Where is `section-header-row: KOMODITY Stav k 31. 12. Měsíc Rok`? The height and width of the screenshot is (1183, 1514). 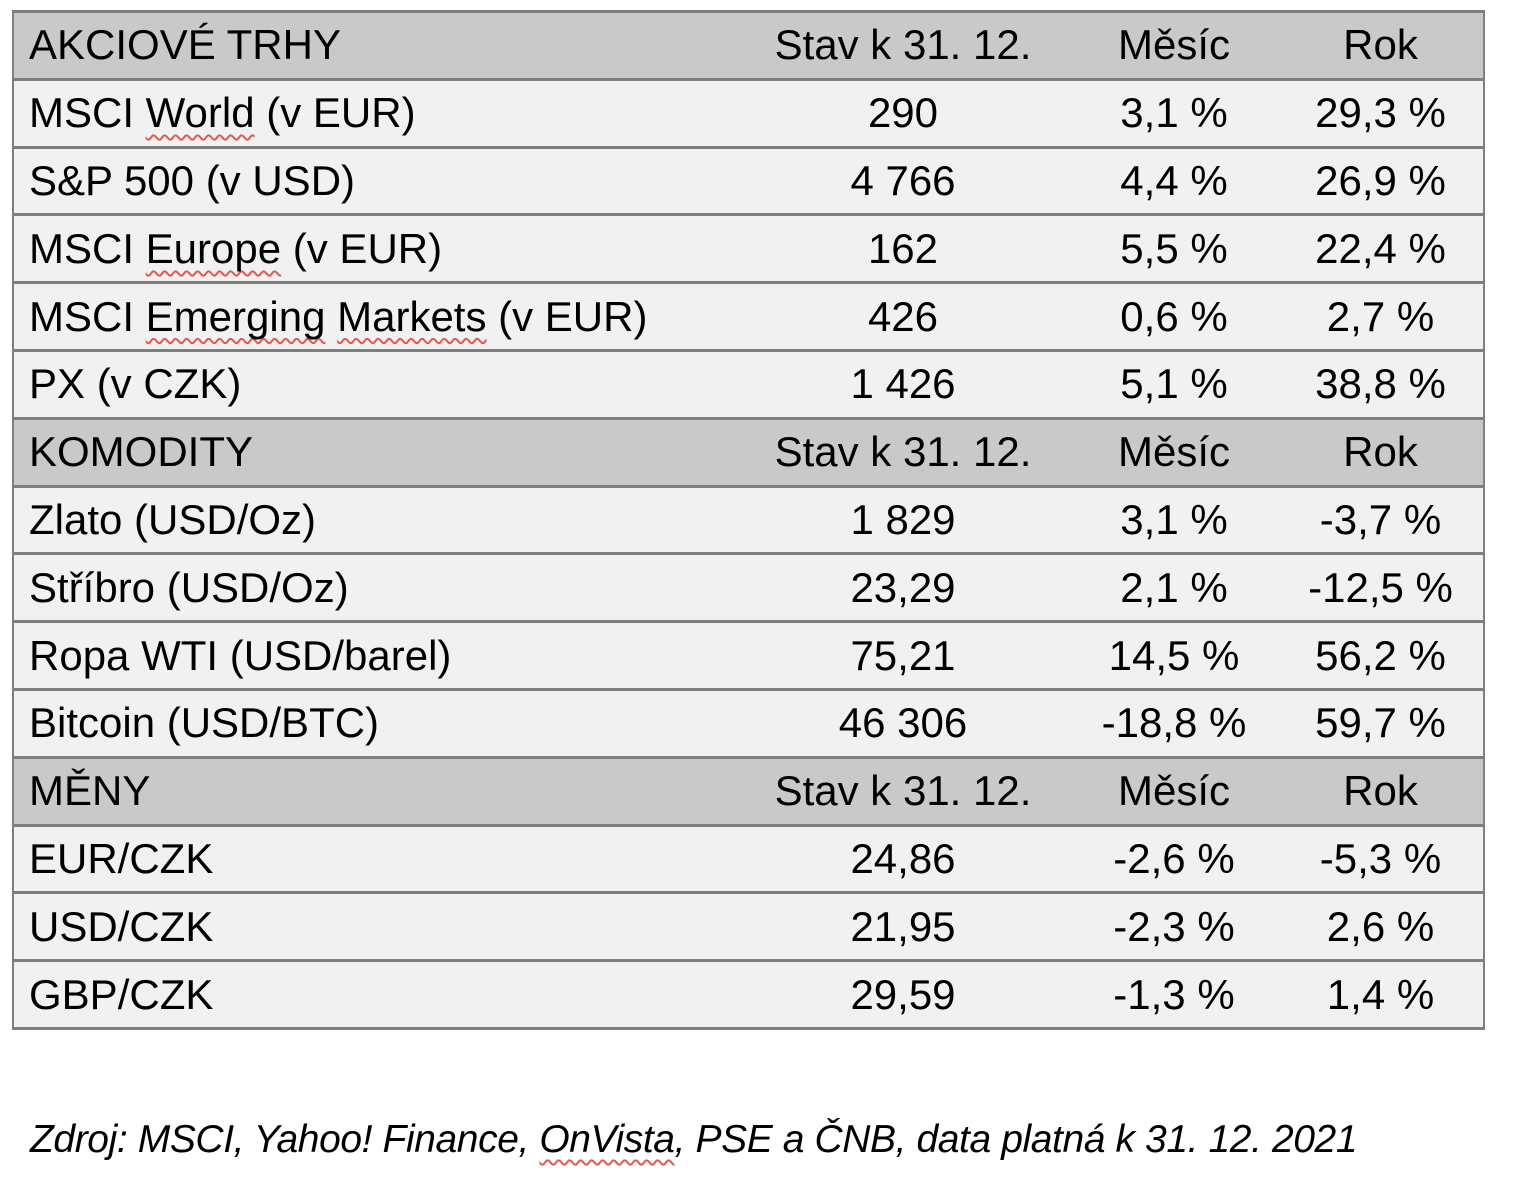 section-header-row: KOMODITY Stav k 31. 12. Měsíc Rok is located at coordinates (748, 452).